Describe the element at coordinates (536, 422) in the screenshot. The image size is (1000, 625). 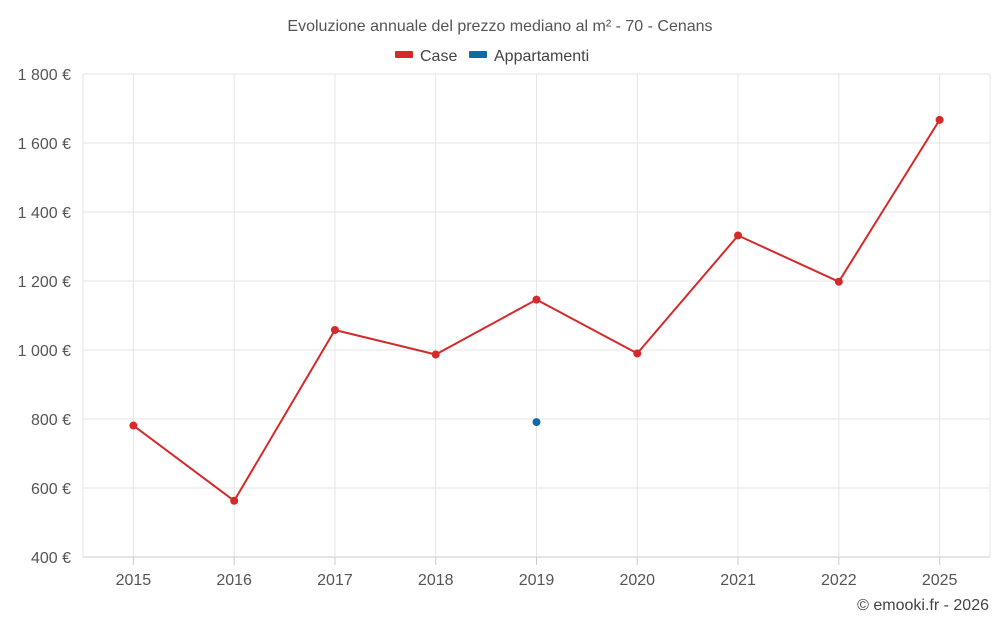
I see `data-point-appartamenti` at that location.